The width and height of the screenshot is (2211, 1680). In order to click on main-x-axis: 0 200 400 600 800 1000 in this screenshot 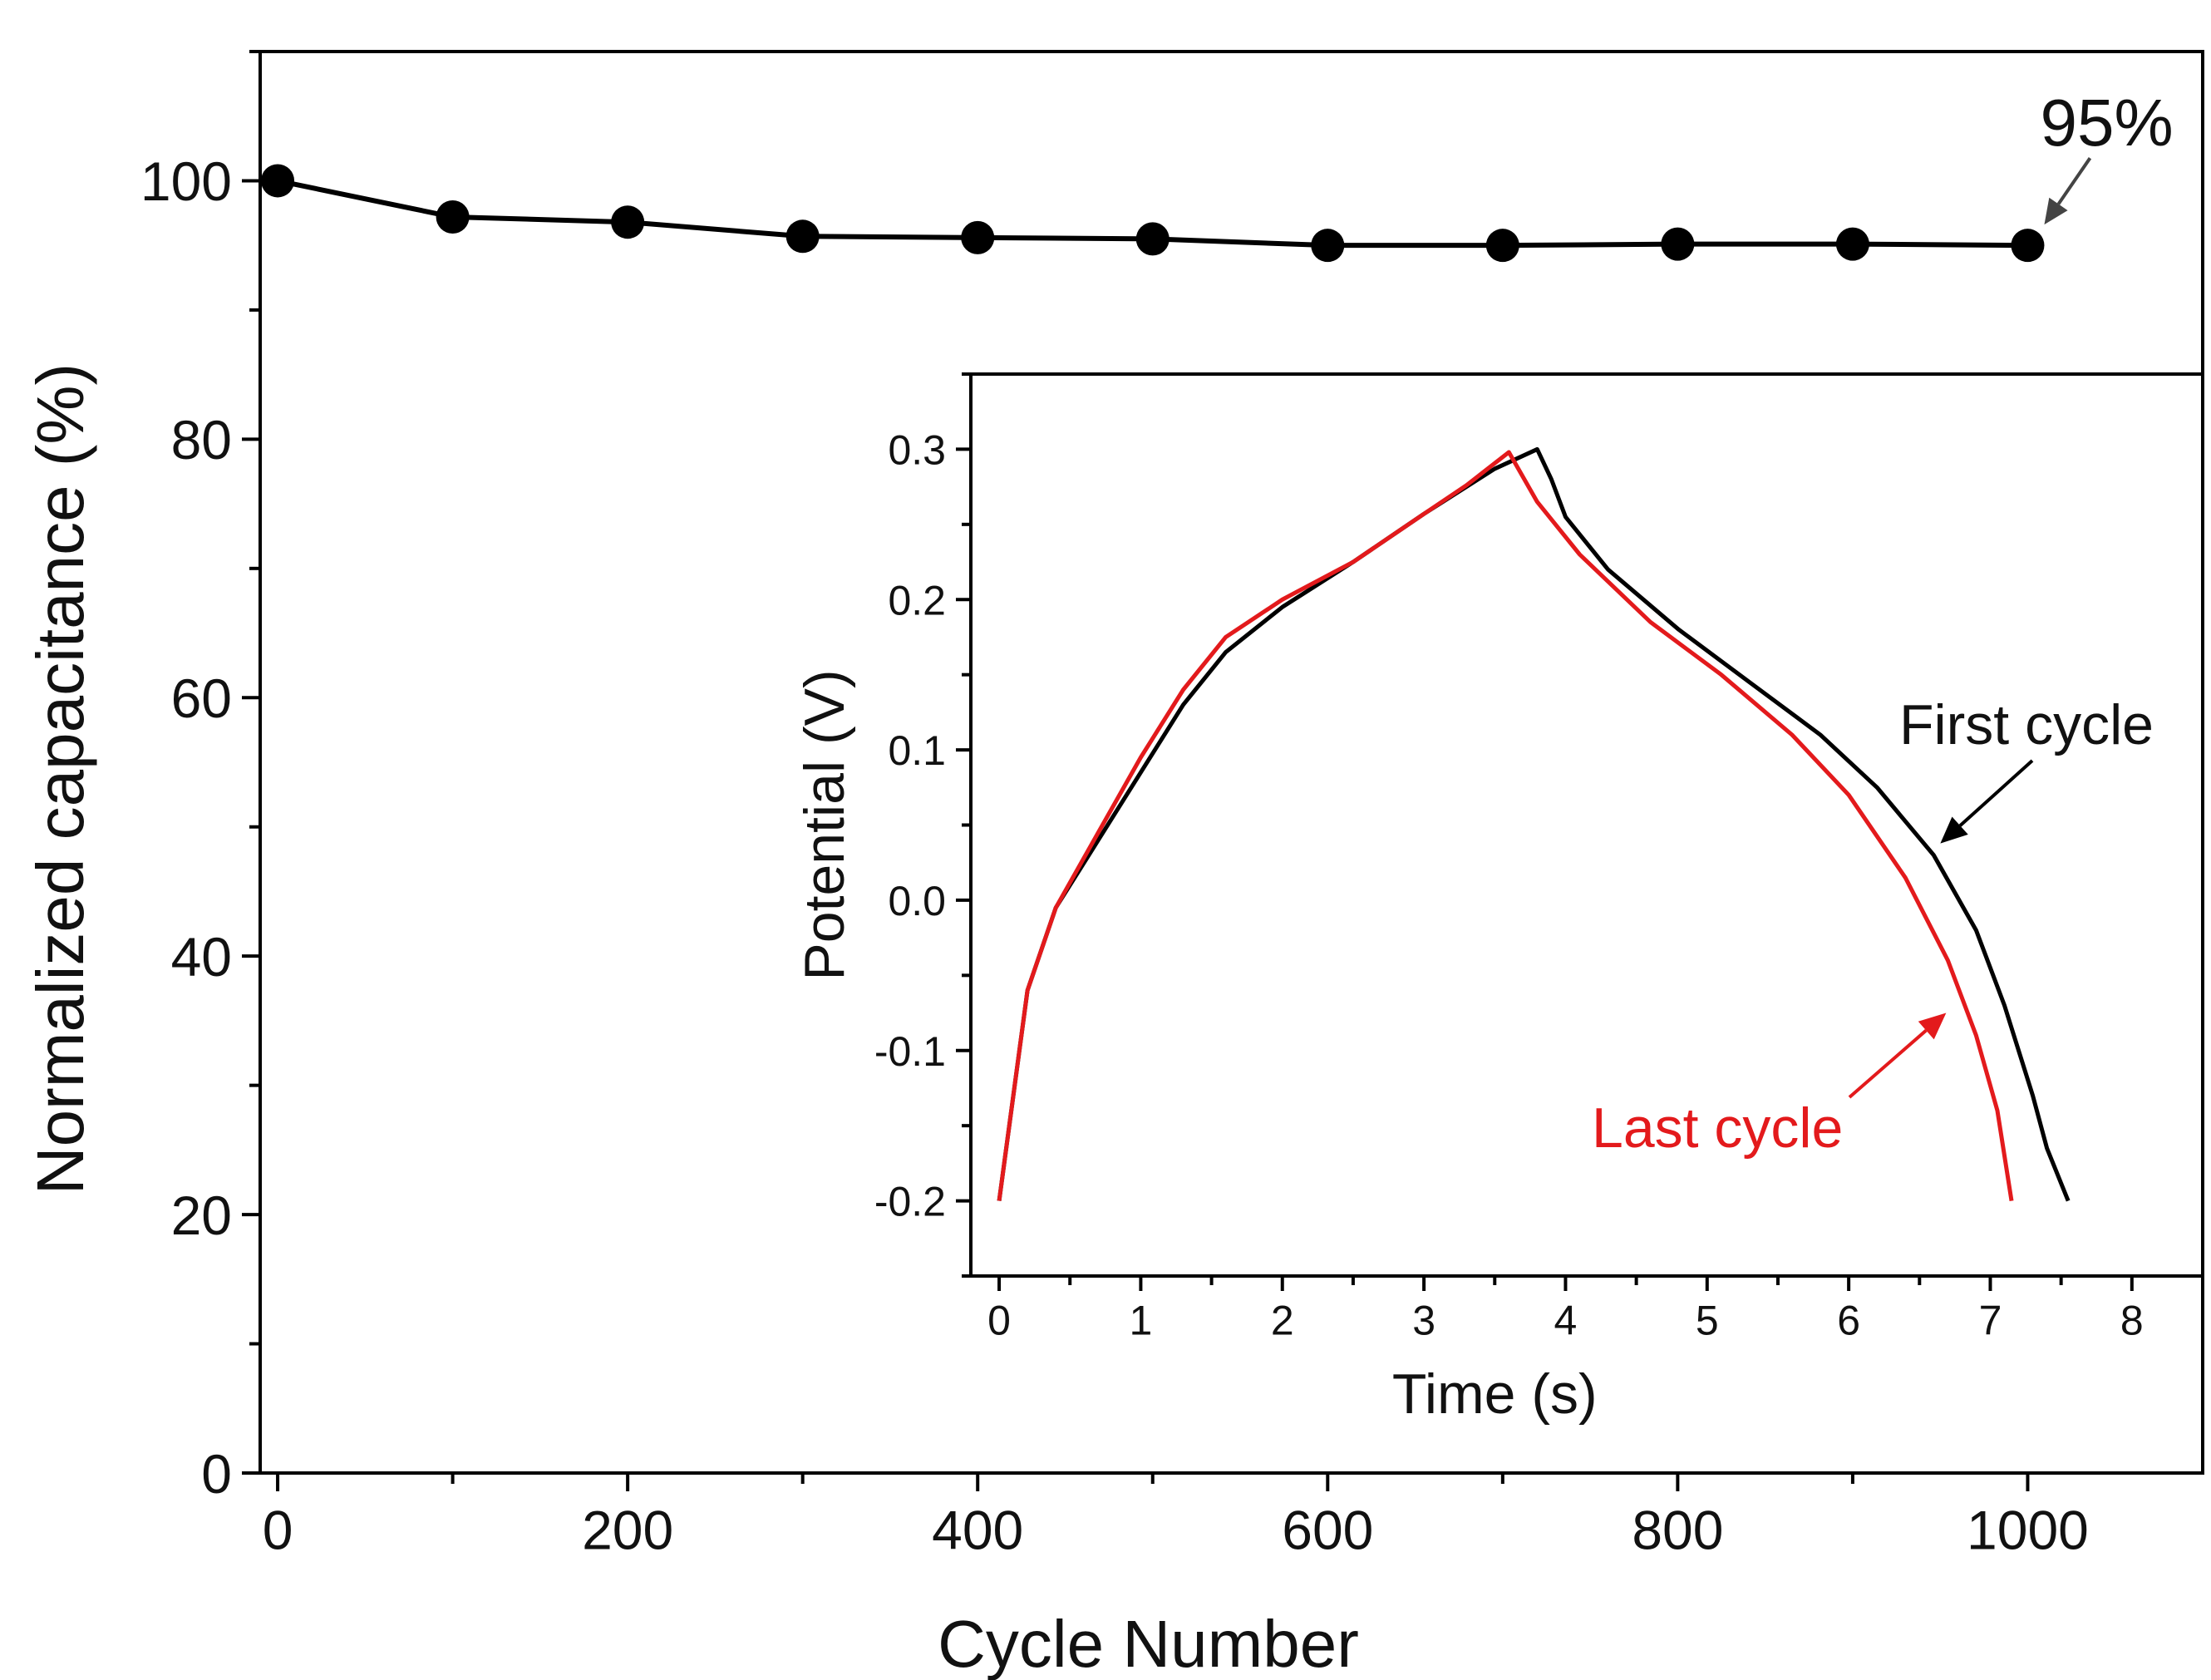, I will do `click(1176, 1516)`.